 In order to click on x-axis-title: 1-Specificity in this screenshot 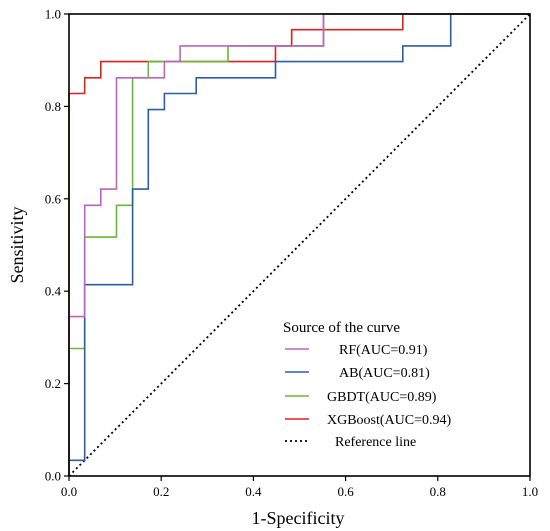, I will do `click(298, 518)`.